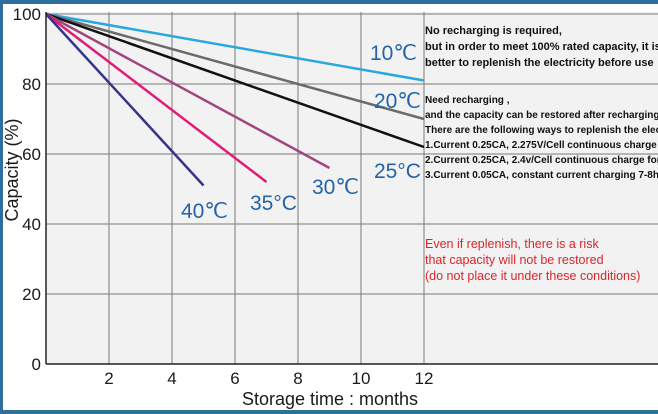 This screenshot has width=658, height=414. Describe the element at coordinates (393, 53) in the screenshot. I see `label-10c: 10℃` at that location.